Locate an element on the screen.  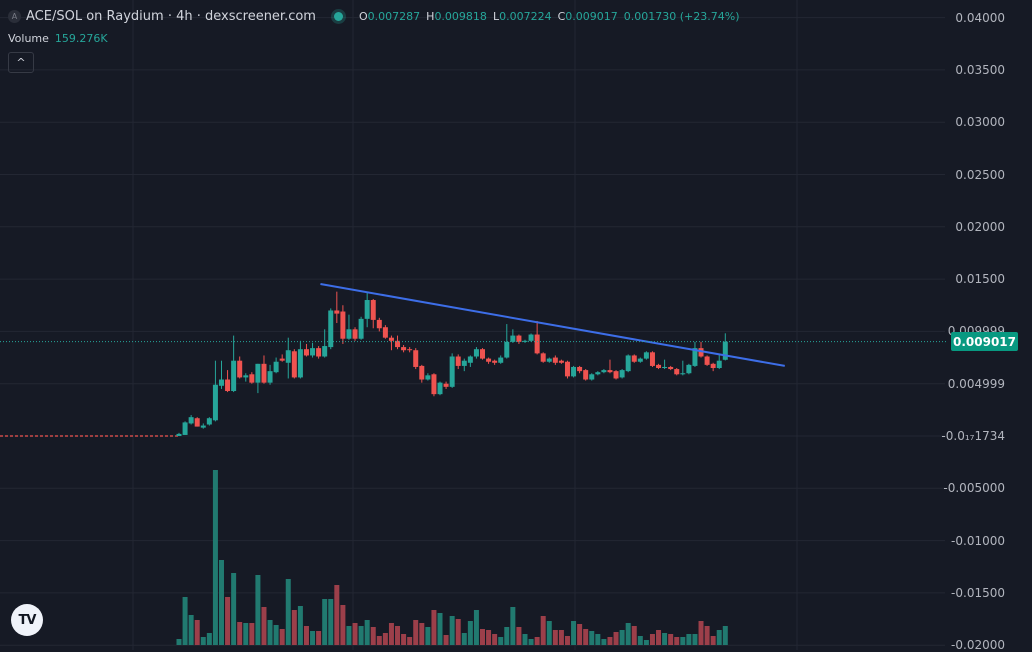
open-value: 0.007287 is located at coordinates (394, 16).